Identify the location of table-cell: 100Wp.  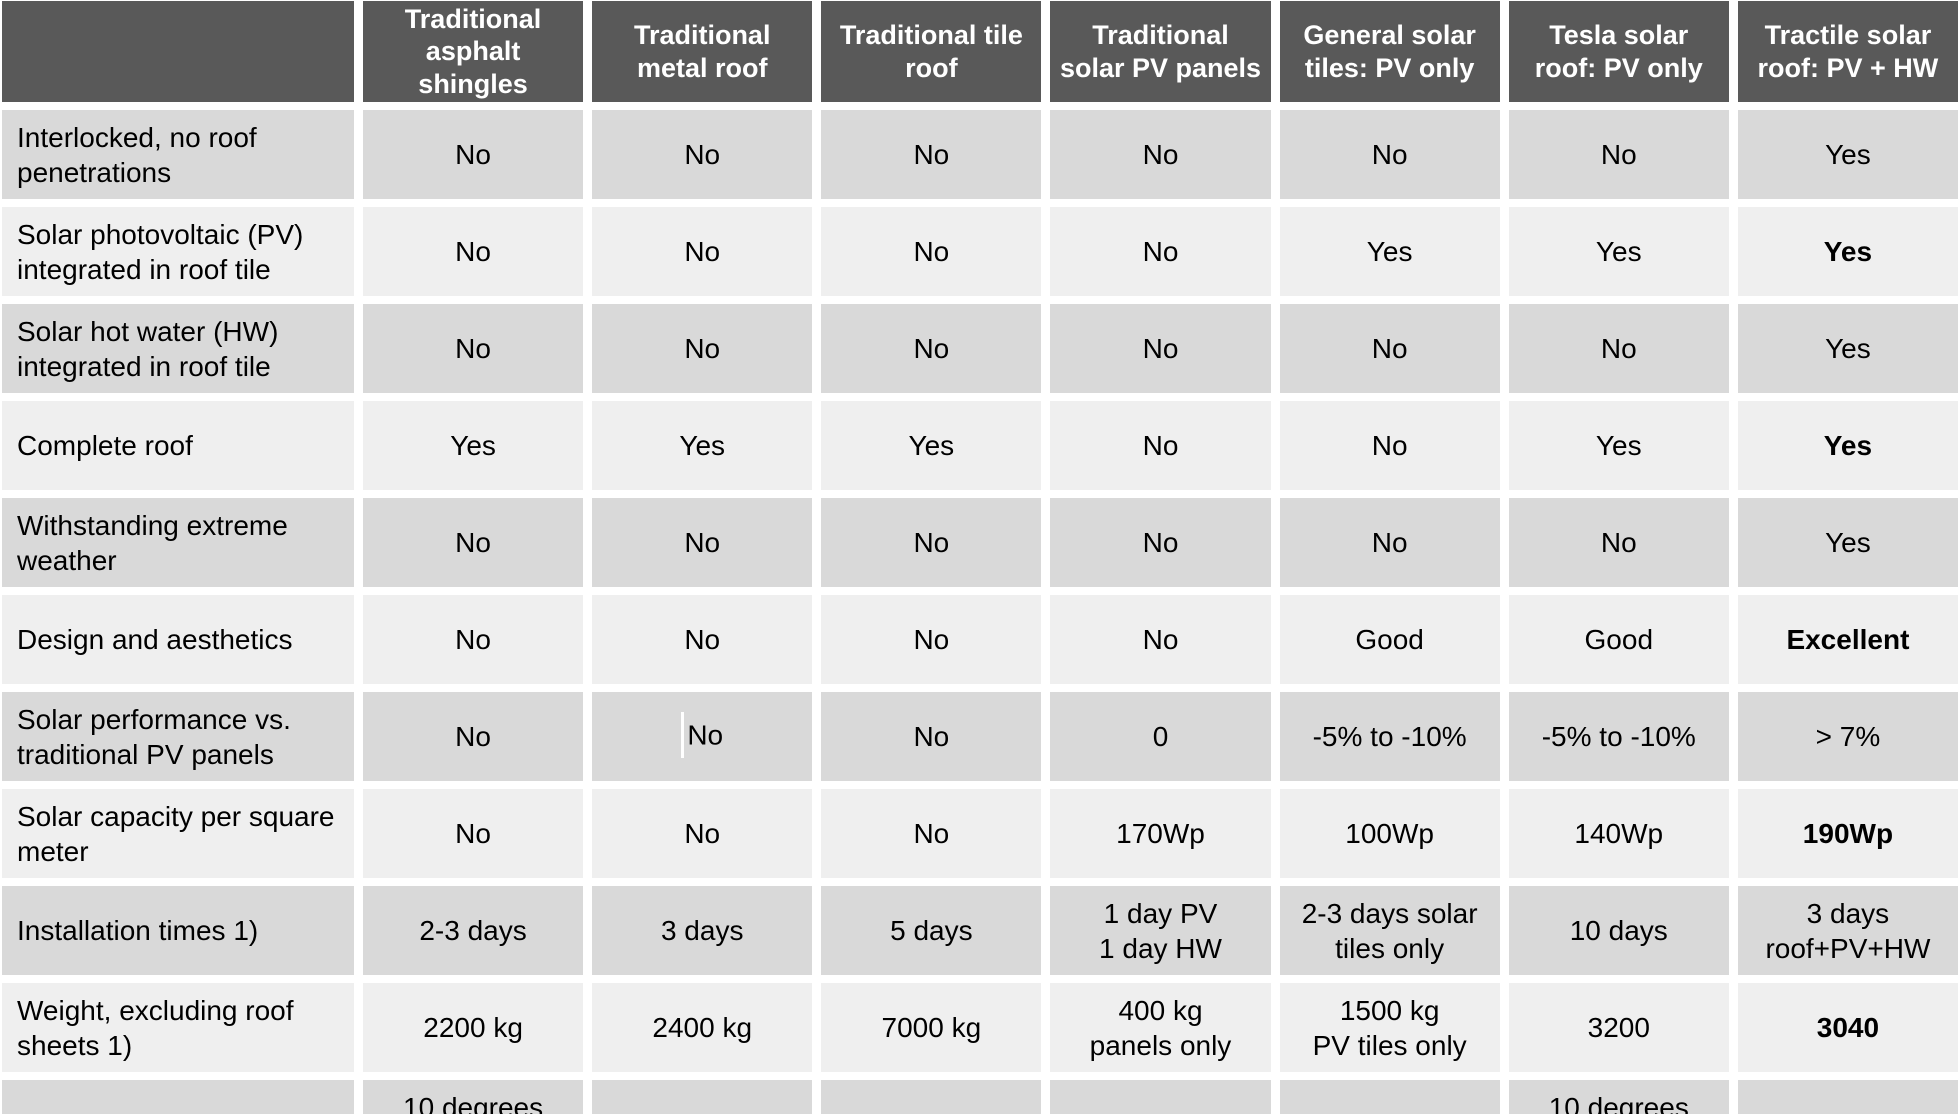
(1389, 834).